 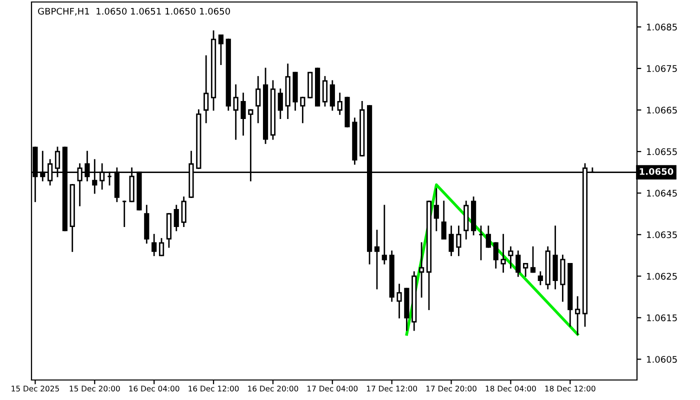 What do you see at coordinates (662, 152) in the screenshot?
I see `y-tick-label: 1.0655` at bounding box center [662, 152].